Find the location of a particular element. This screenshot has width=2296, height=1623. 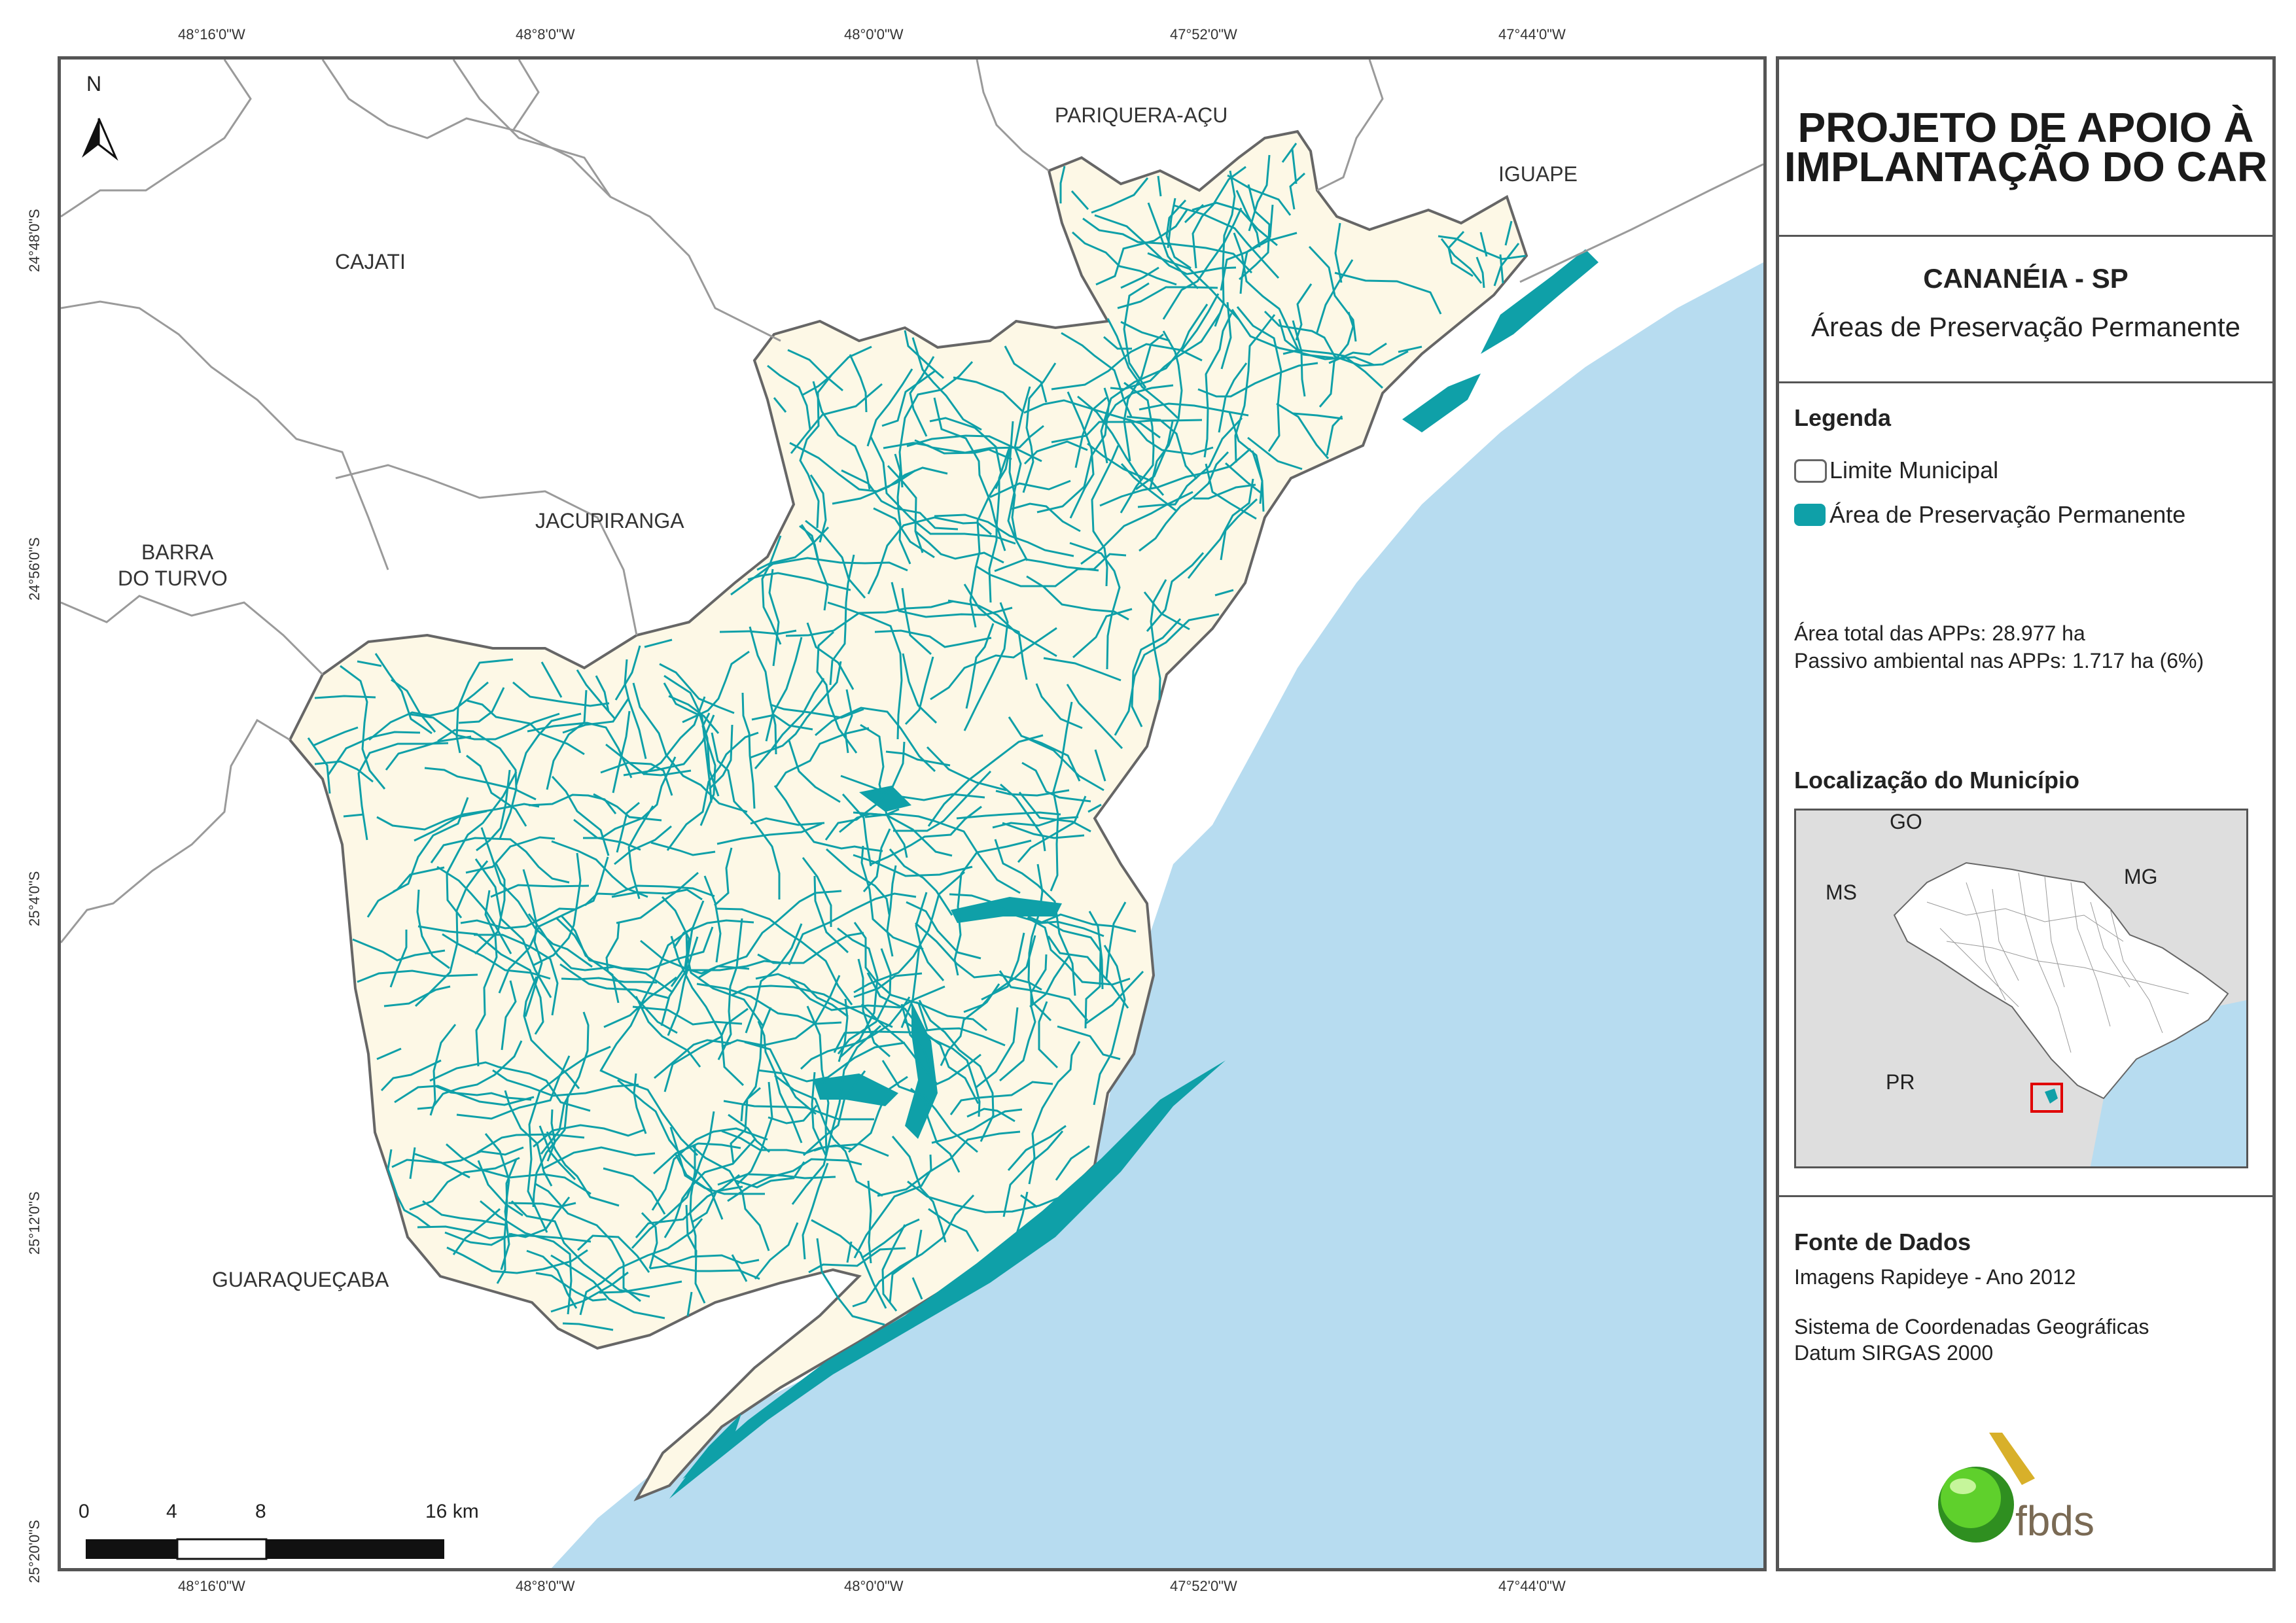

scale-bar is located at coordinates (265, 1549).